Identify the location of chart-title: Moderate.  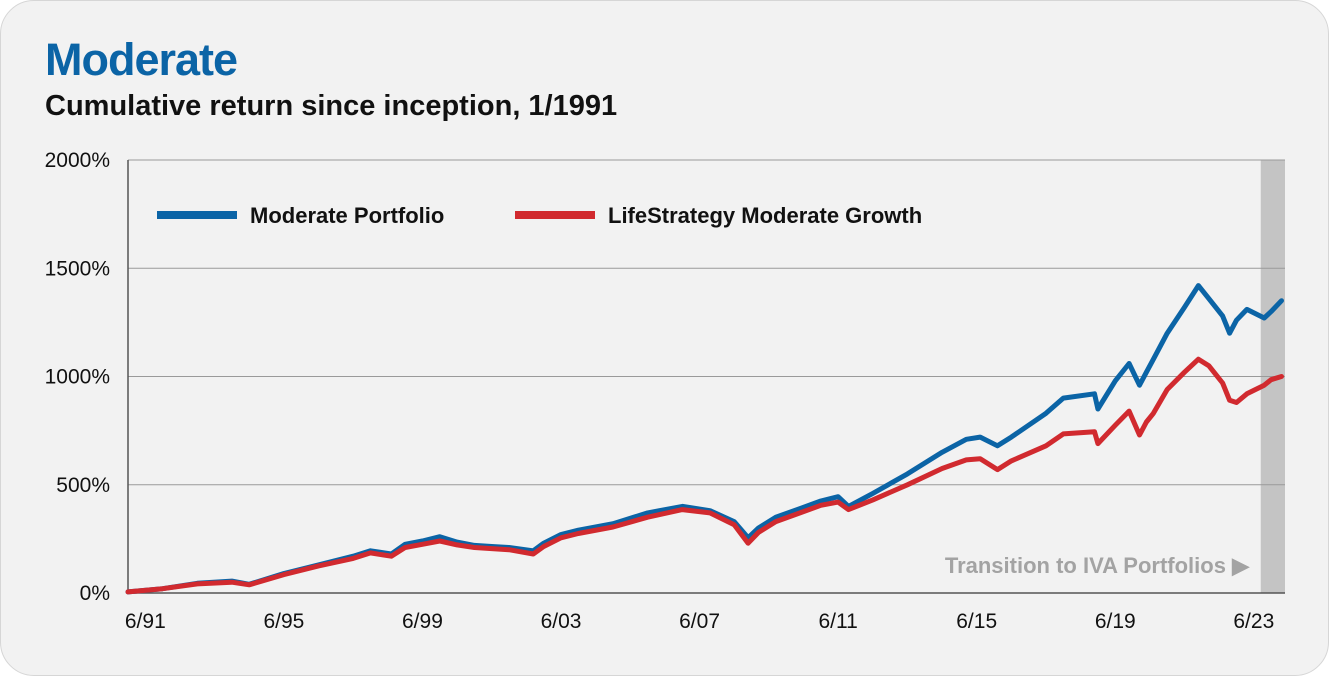
(141, 59).